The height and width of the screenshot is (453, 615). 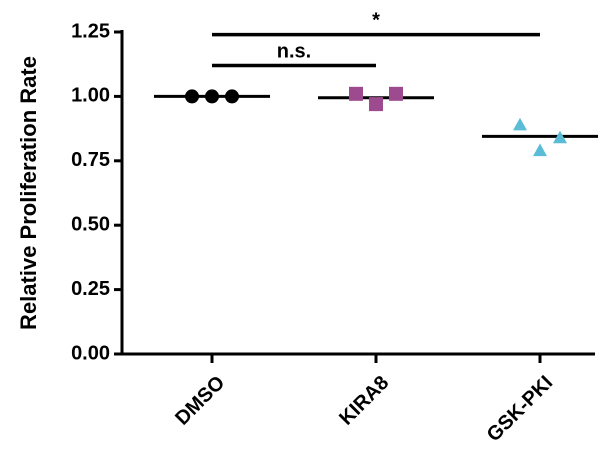 What do you see at coordinates (294, 51) in the screenshot?
I see `significance-label: n.s.` at bounding box center [294, 51].